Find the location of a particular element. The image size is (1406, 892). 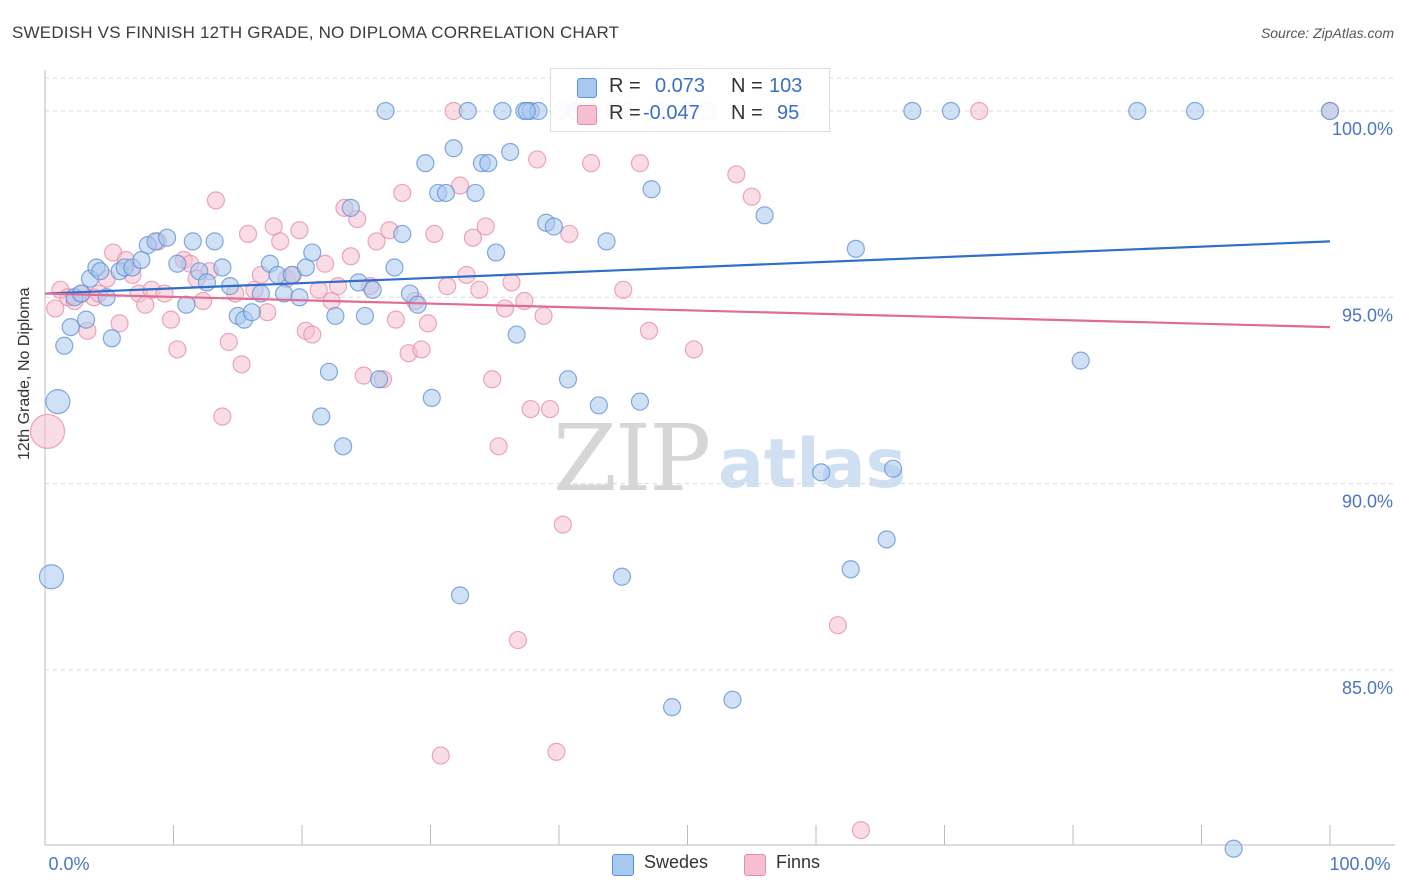

swedes-swatch is located at coordinates (587, 88).